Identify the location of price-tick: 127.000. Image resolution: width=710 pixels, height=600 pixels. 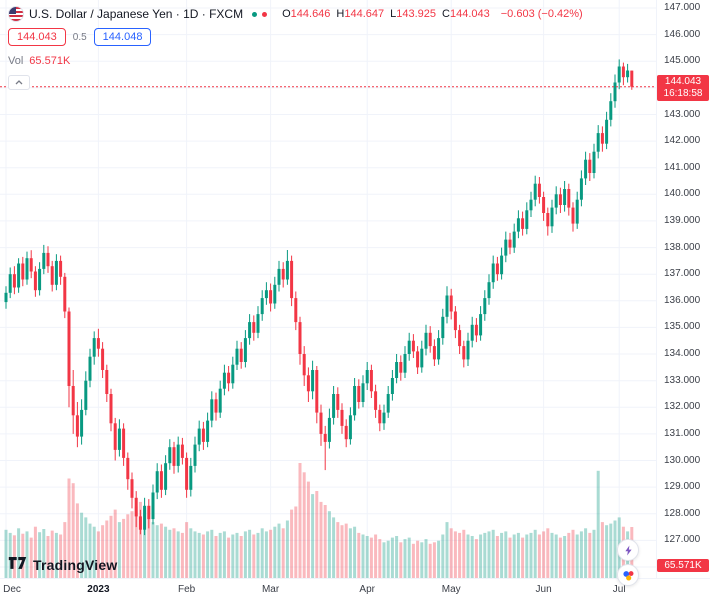
(682, 540).